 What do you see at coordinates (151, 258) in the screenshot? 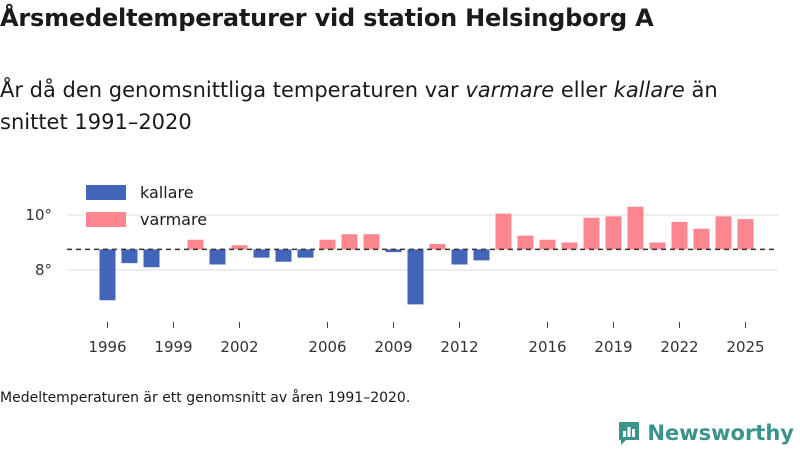
I see `bar-1998` at bounding box center [151, 258].